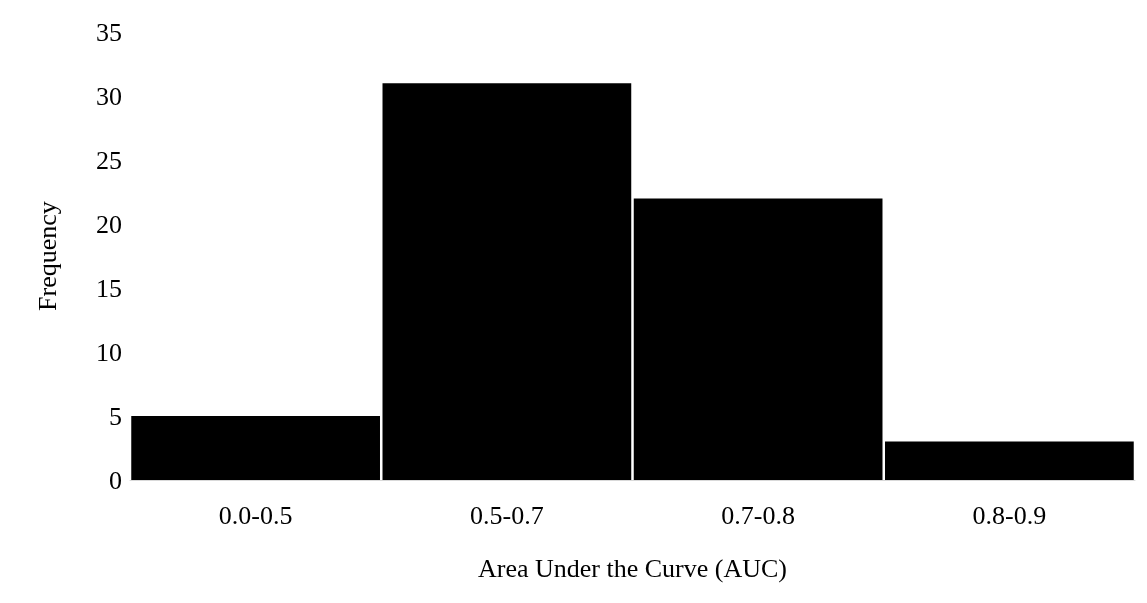  What do you see at coordinates (47, 256) in the screenshot?
I see `y-axis-title: Frequency` at bounding box center [47, 256].